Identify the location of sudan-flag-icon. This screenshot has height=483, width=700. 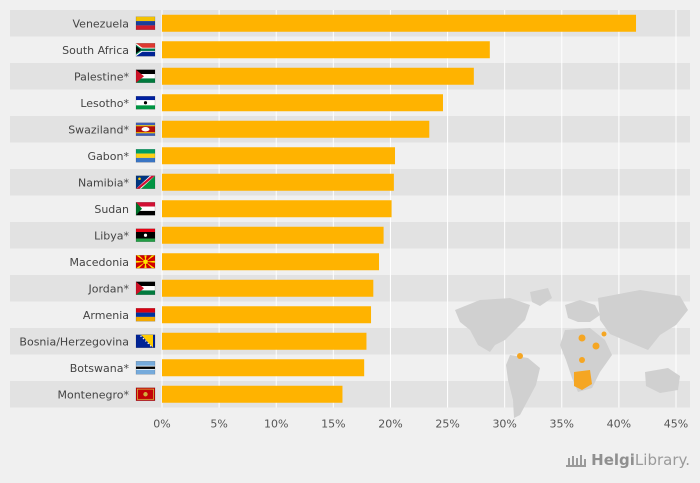
(145, 209).